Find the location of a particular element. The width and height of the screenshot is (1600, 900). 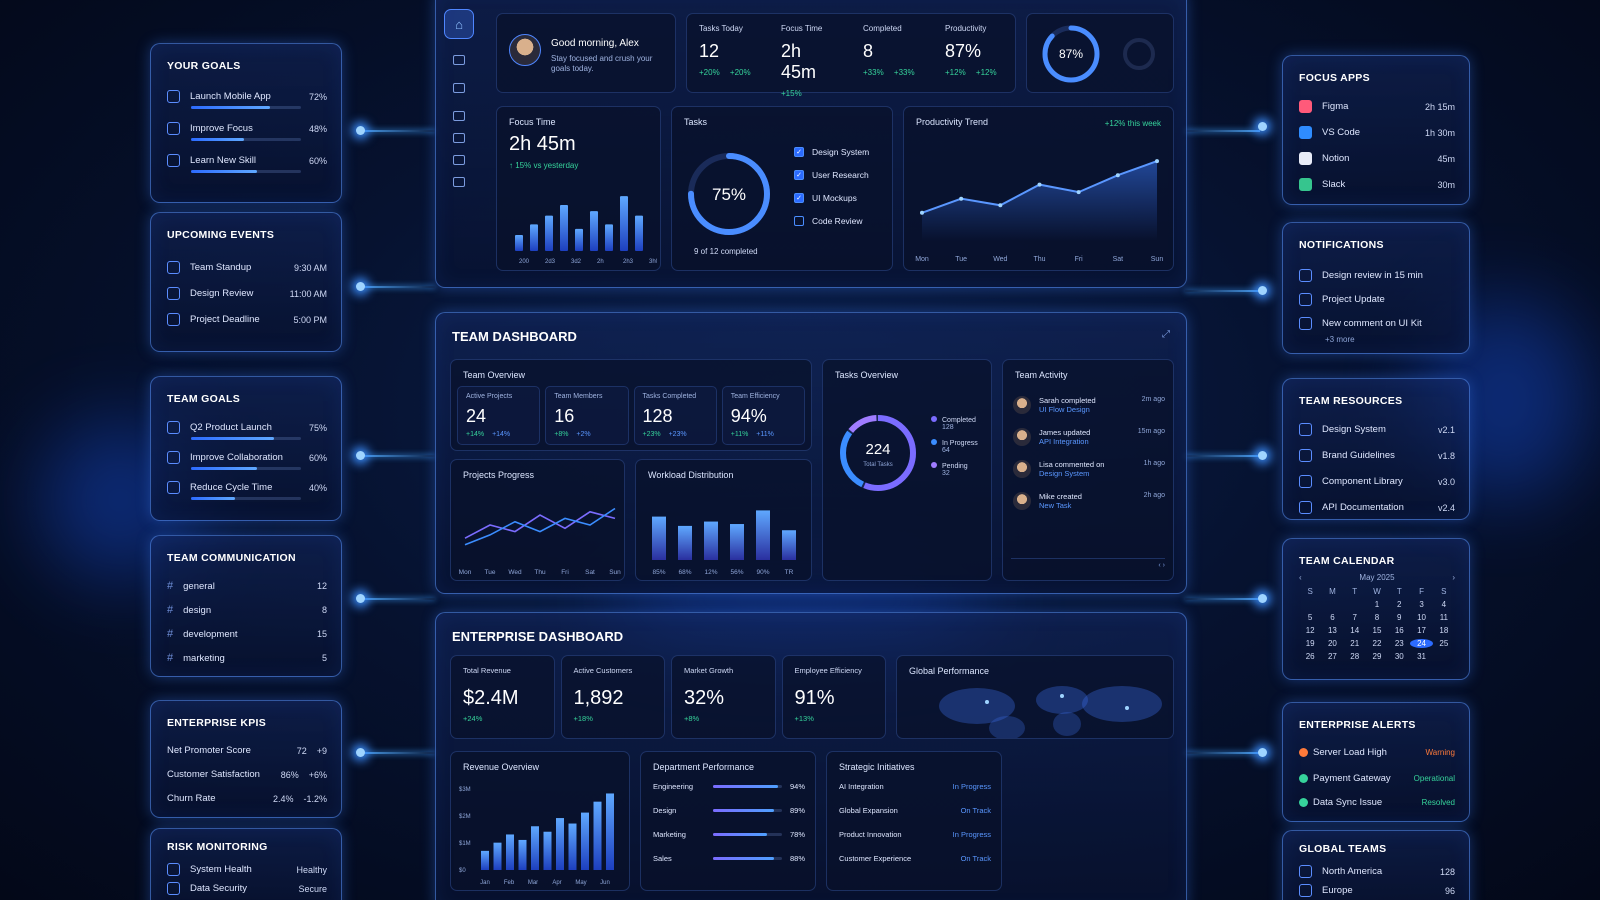

avatar is located at coordinates (525, 50).